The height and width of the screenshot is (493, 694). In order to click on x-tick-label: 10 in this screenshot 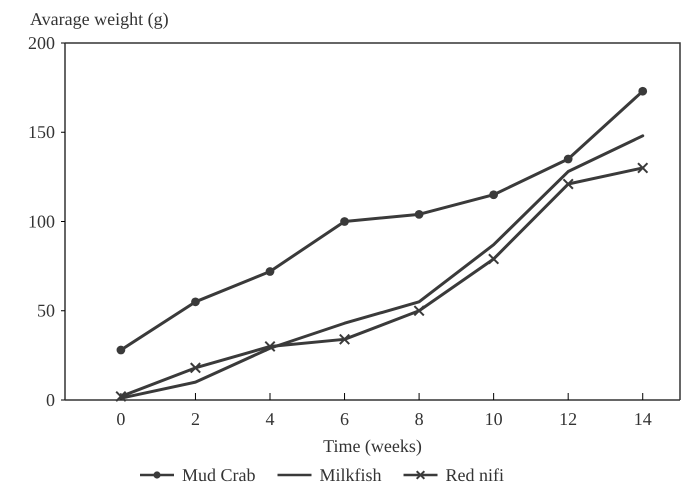, I will do `click(493, 418)`.